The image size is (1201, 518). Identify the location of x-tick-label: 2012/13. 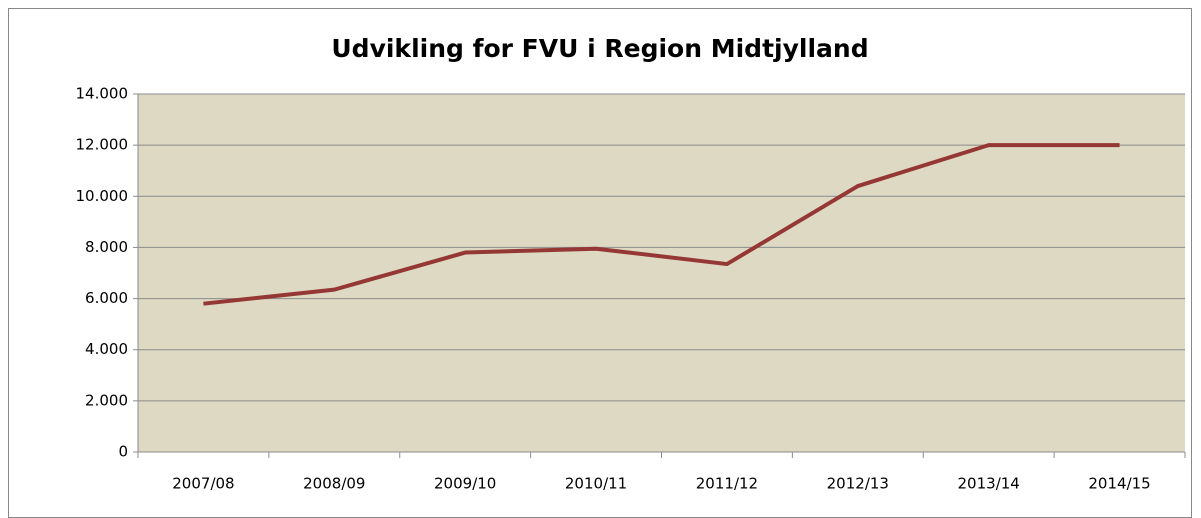
(858, 484).